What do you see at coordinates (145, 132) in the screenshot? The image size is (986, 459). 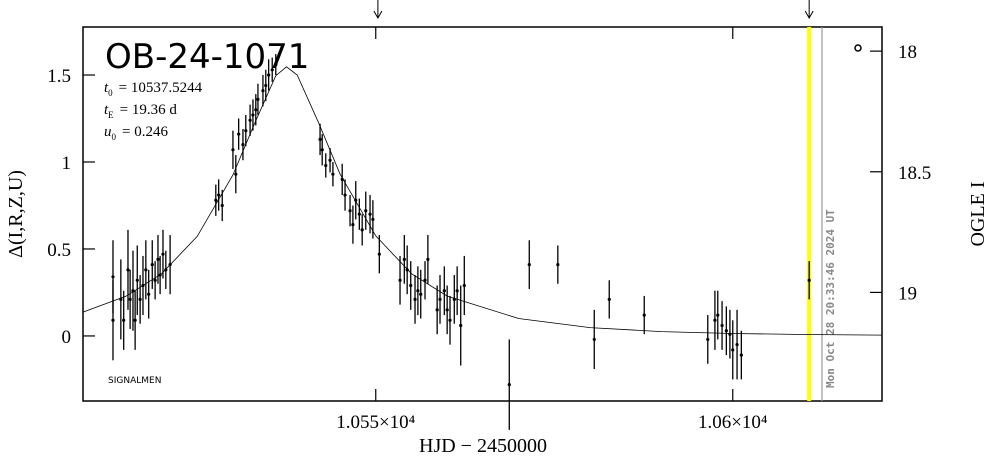 I see `parameter-value: = 0.246` at bounding box center [145, 132].